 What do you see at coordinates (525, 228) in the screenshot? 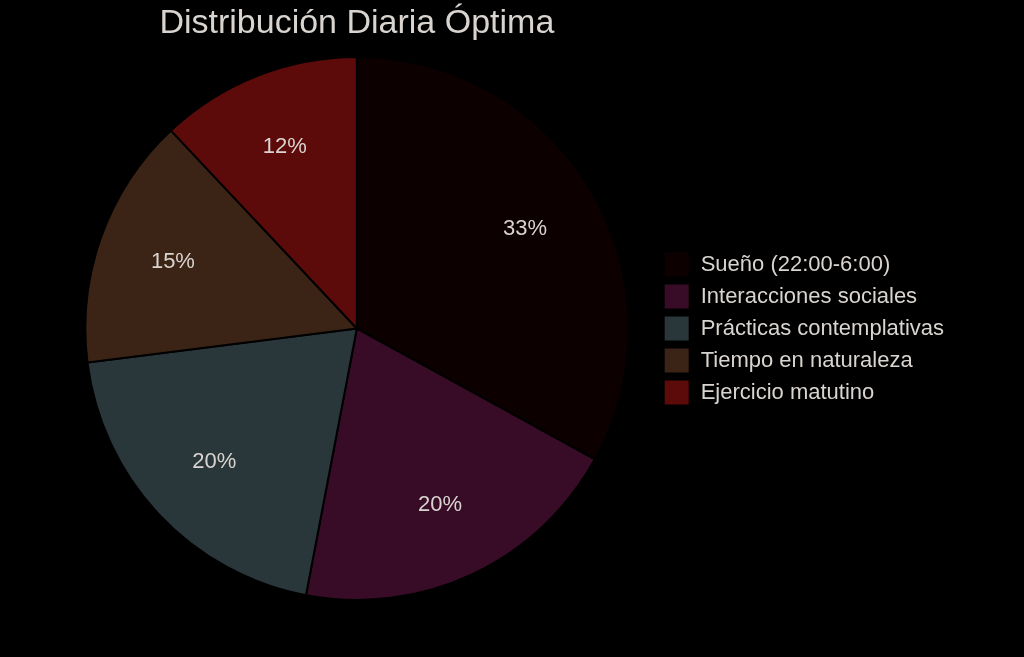
I see `data-label: 33%` at bounding box center [525, 228].